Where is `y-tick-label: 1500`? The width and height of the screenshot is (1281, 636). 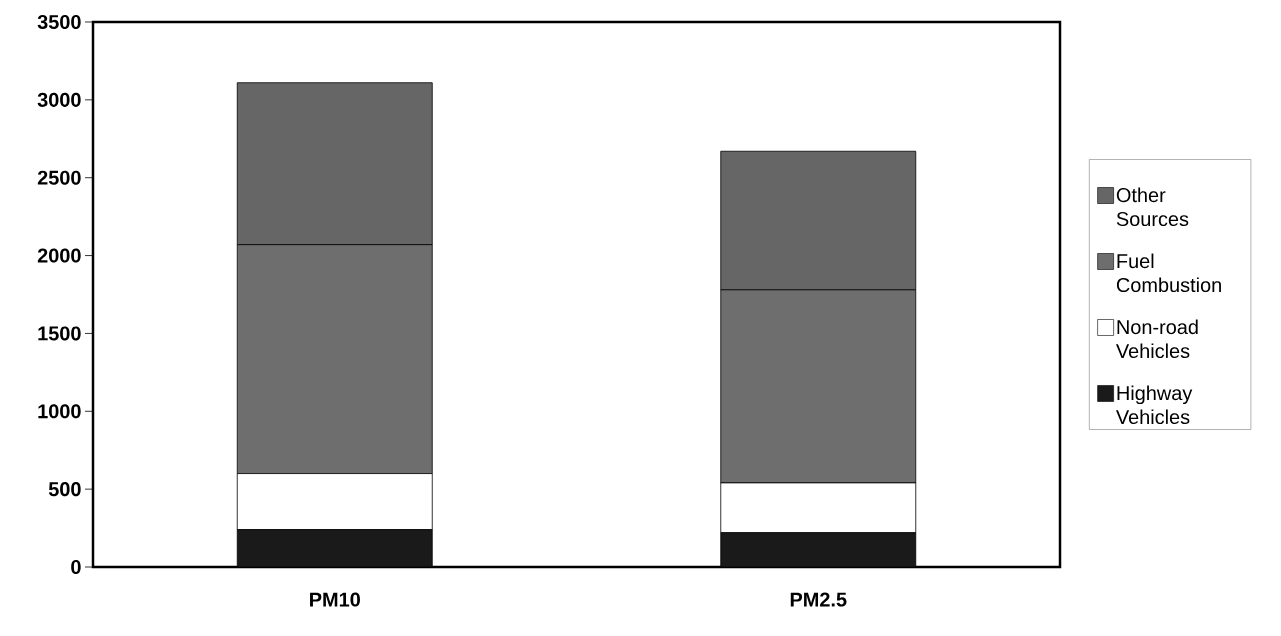
y-tick-label: 1500 is located at coordinates (59, 333).